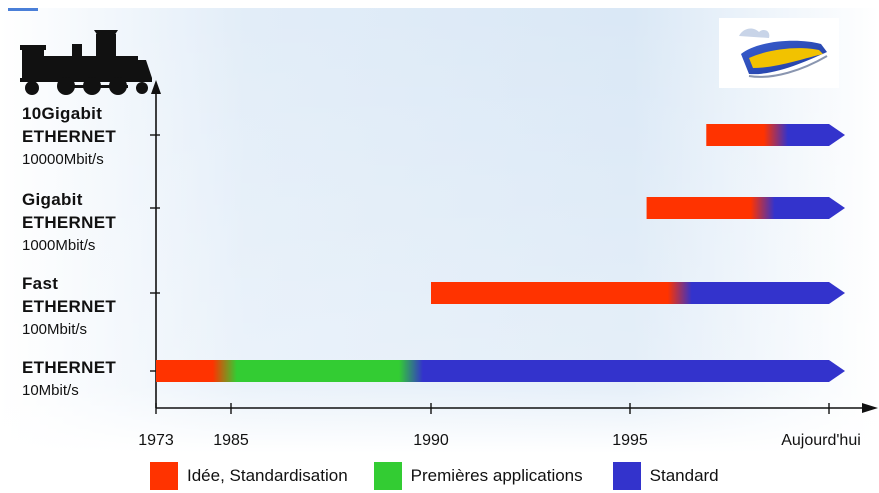 This screenshot has width=879, height=493. What do you see at coordinates (684, 475) in the screenshot?
I see `legend-label: Standard` at bounding box center [684, 475].